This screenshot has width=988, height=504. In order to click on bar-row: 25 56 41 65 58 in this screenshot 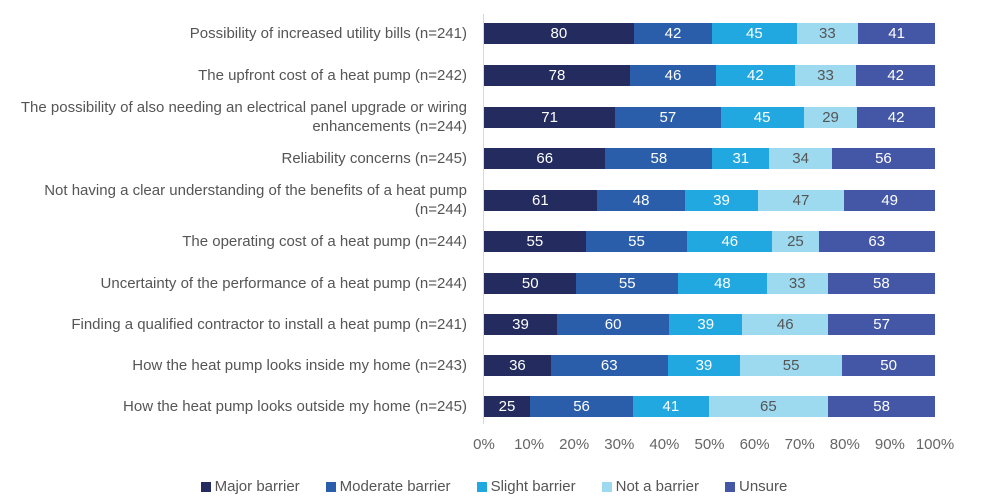, I will do `click(709, 406)`.